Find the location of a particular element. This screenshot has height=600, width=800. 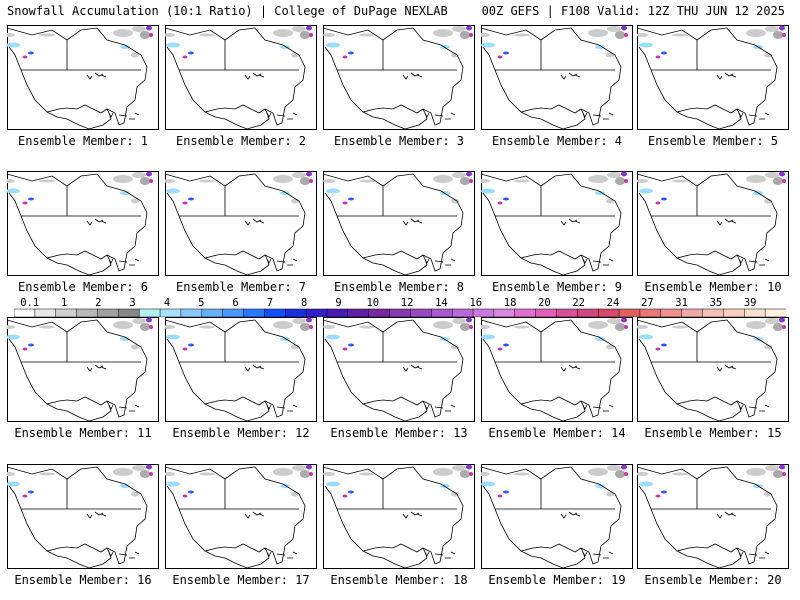

legend-tick-label: 6 is located at coordinates (235, 303).